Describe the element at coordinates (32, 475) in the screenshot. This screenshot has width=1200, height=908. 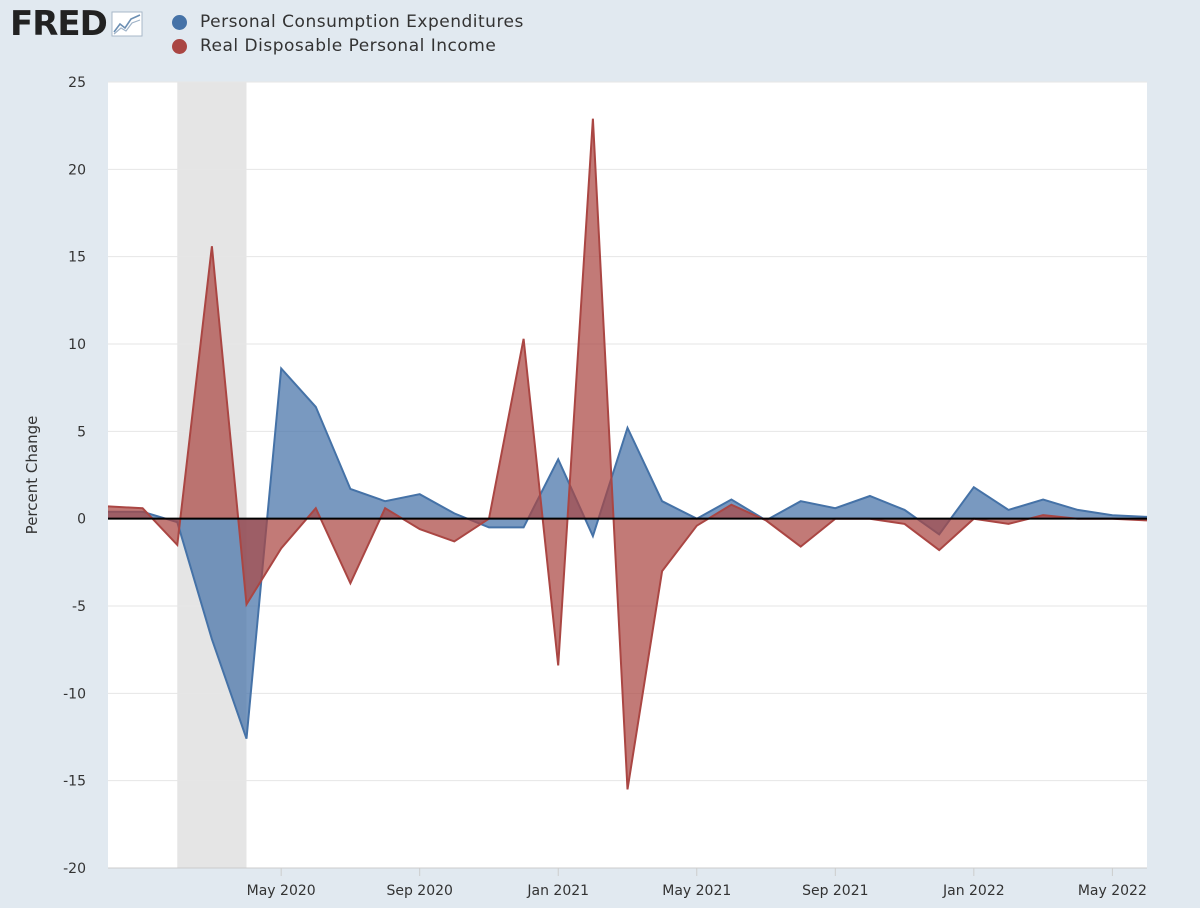
I see `y-axis-title: Percent Change` at that location.